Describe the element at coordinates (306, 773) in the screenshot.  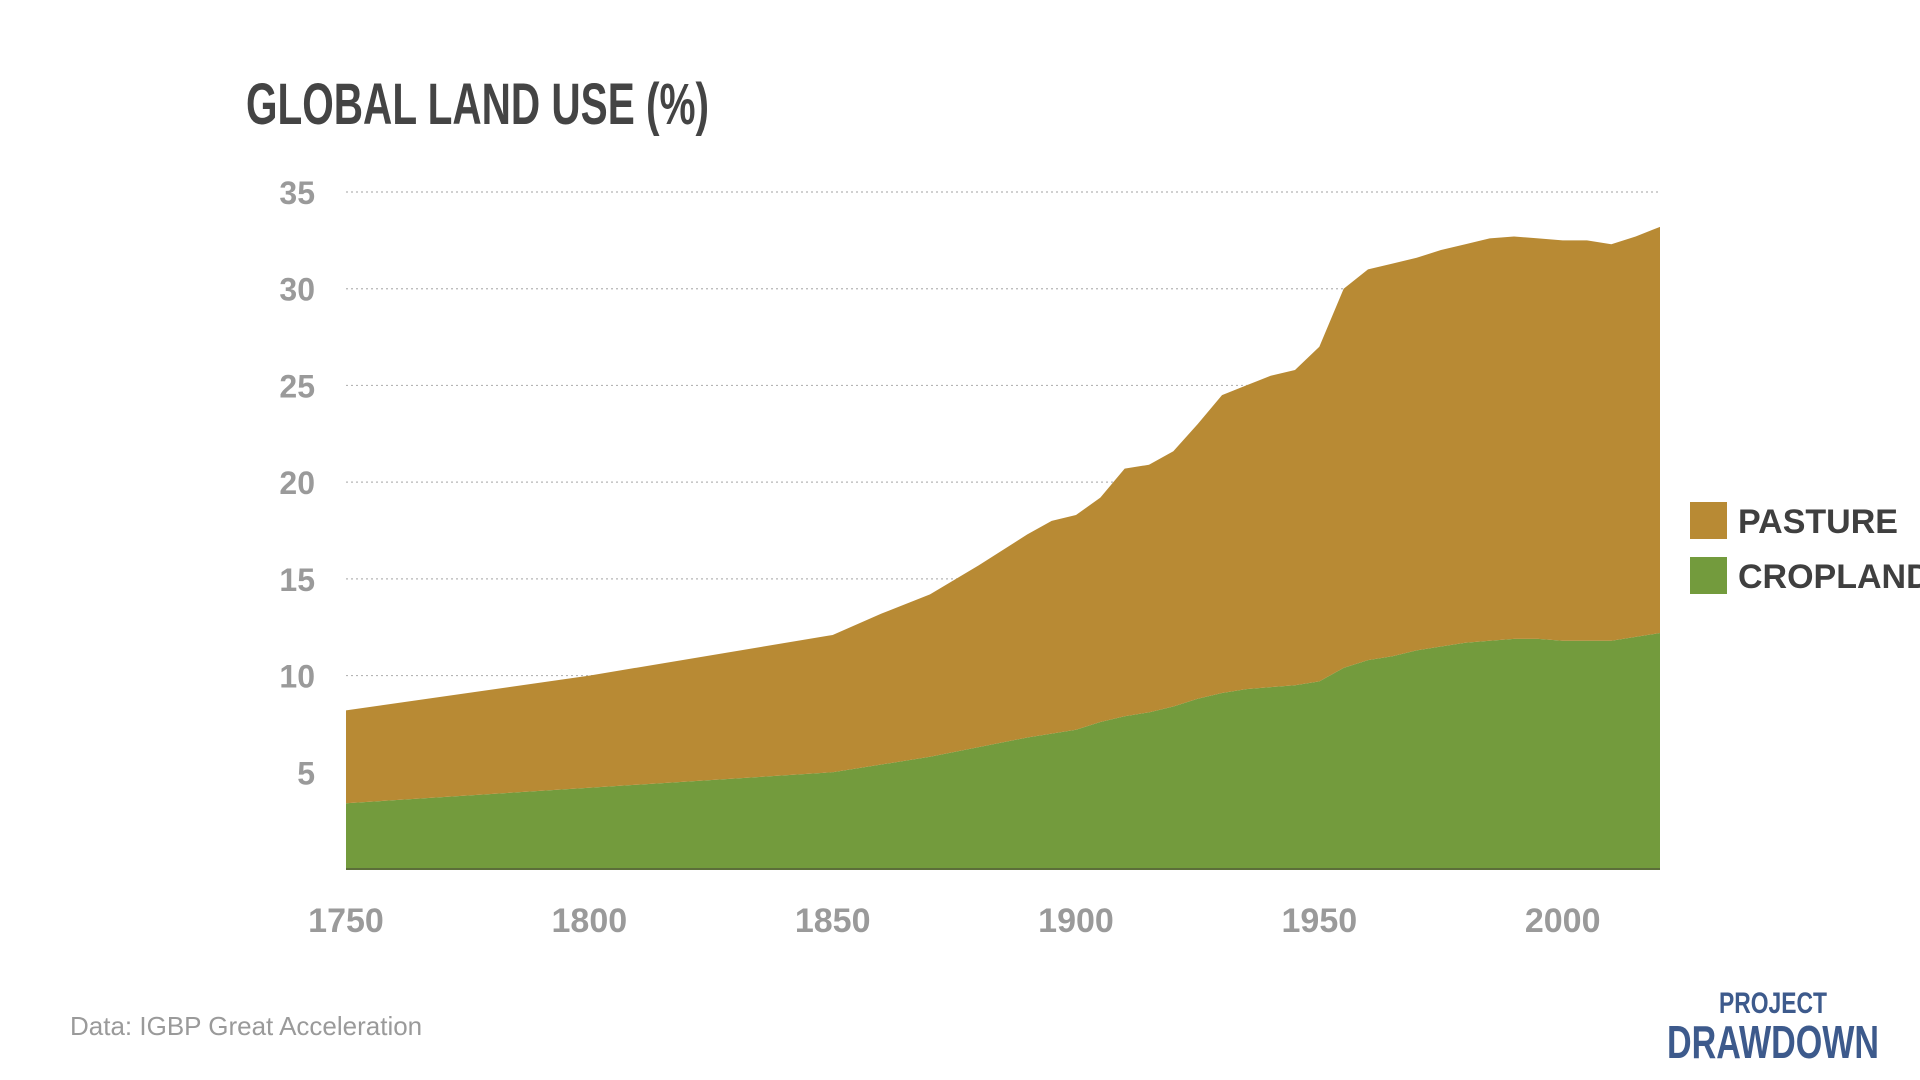
I see `y-tick-label: 5` at that location.